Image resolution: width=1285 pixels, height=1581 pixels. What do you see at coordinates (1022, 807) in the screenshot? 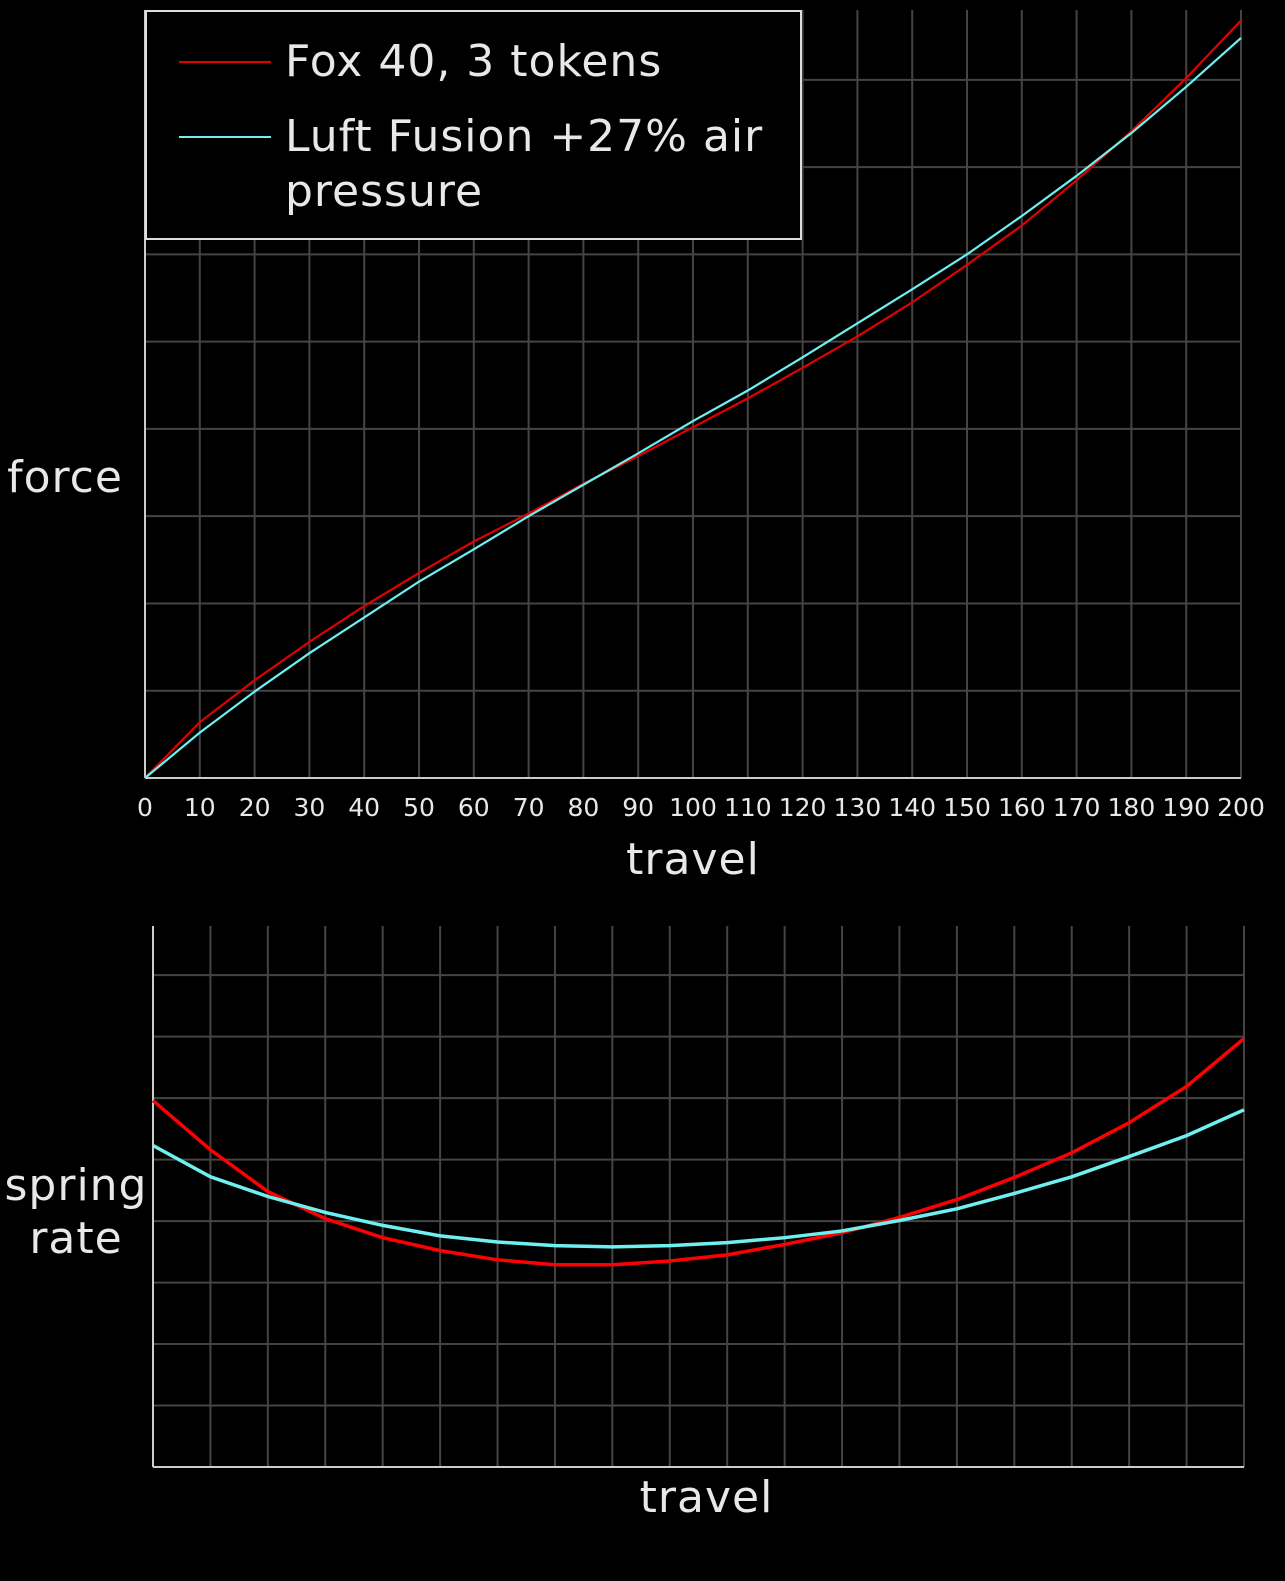
I see `x-tick-label: 160` at bounding box center [1022, 807].